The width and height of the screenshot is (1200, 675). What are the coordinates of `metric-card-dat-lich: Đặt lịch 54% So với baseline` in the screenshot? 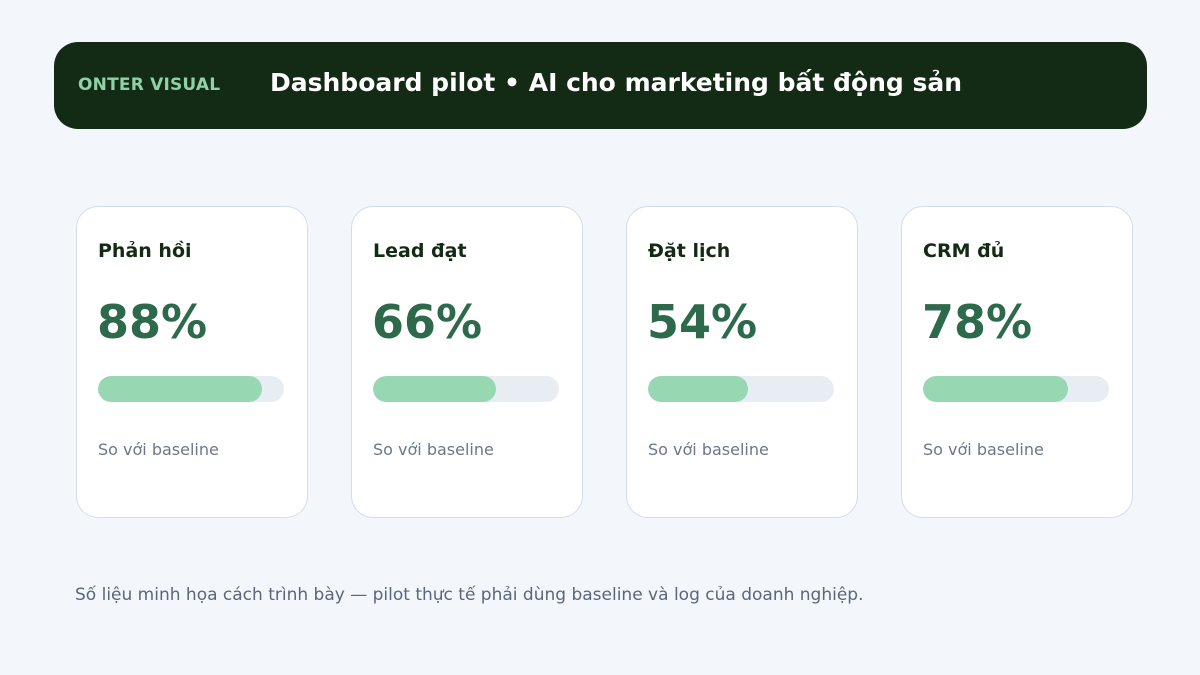 It's located at (742, 362).